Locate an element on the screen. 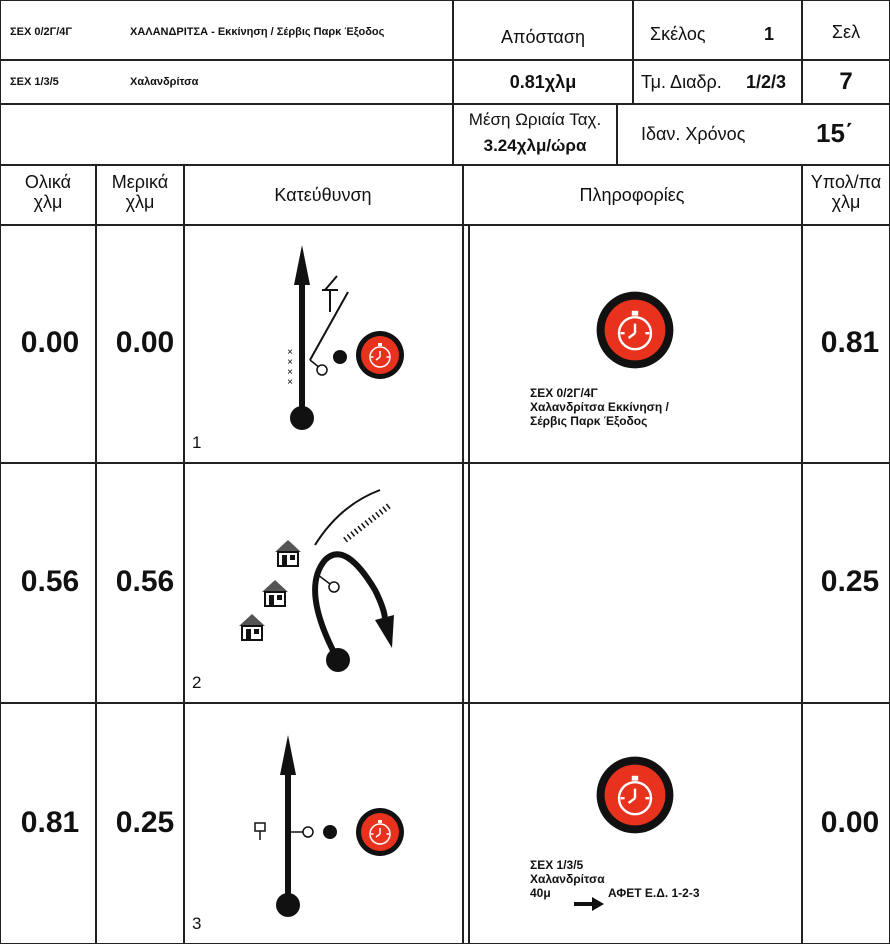  info-line: ΣΕΧ 1/3/5 is located at coordinates (557, 865).